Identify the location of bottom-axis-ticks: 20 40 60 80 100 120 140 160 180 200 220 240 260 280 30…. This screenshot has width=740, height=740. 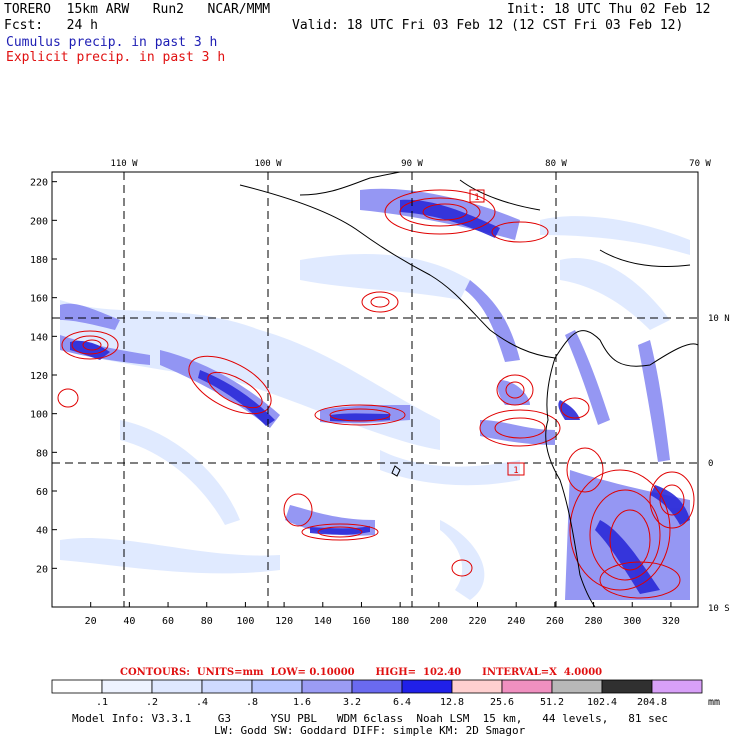
(382, 614).